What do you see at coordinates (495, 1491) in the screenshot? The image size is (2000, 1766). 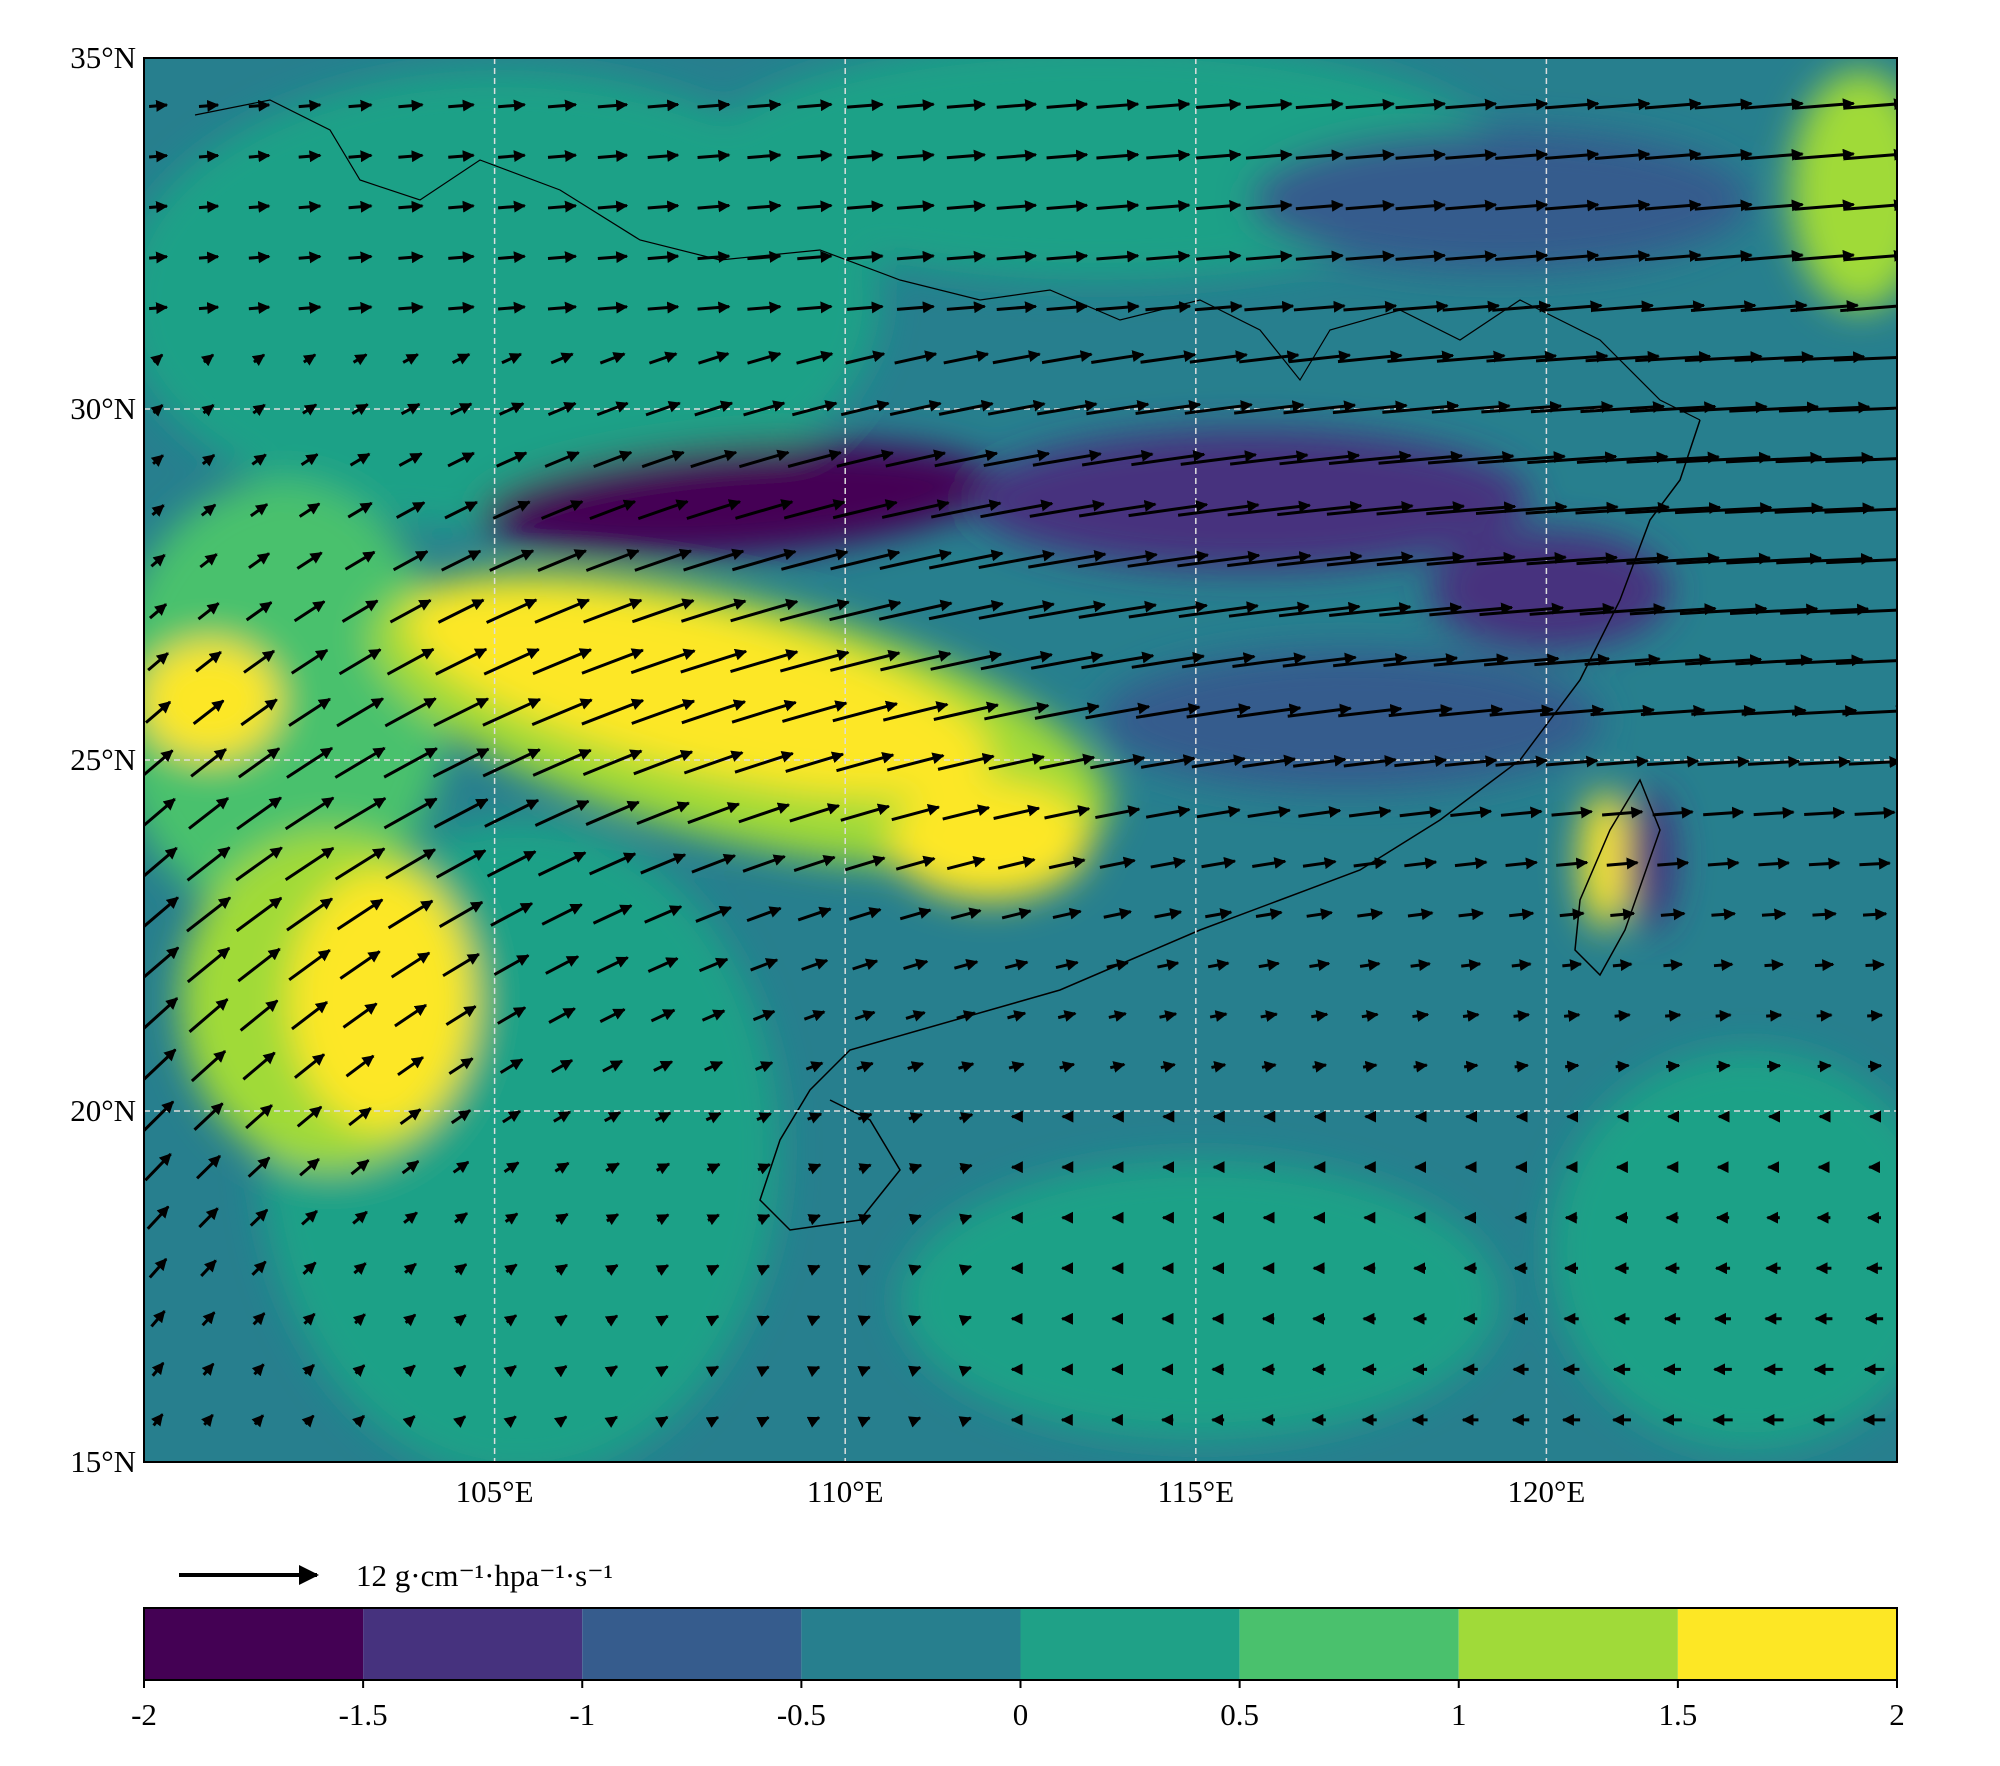 I see `x-tick-label: 105°E` at bounding box center [495, 1491].